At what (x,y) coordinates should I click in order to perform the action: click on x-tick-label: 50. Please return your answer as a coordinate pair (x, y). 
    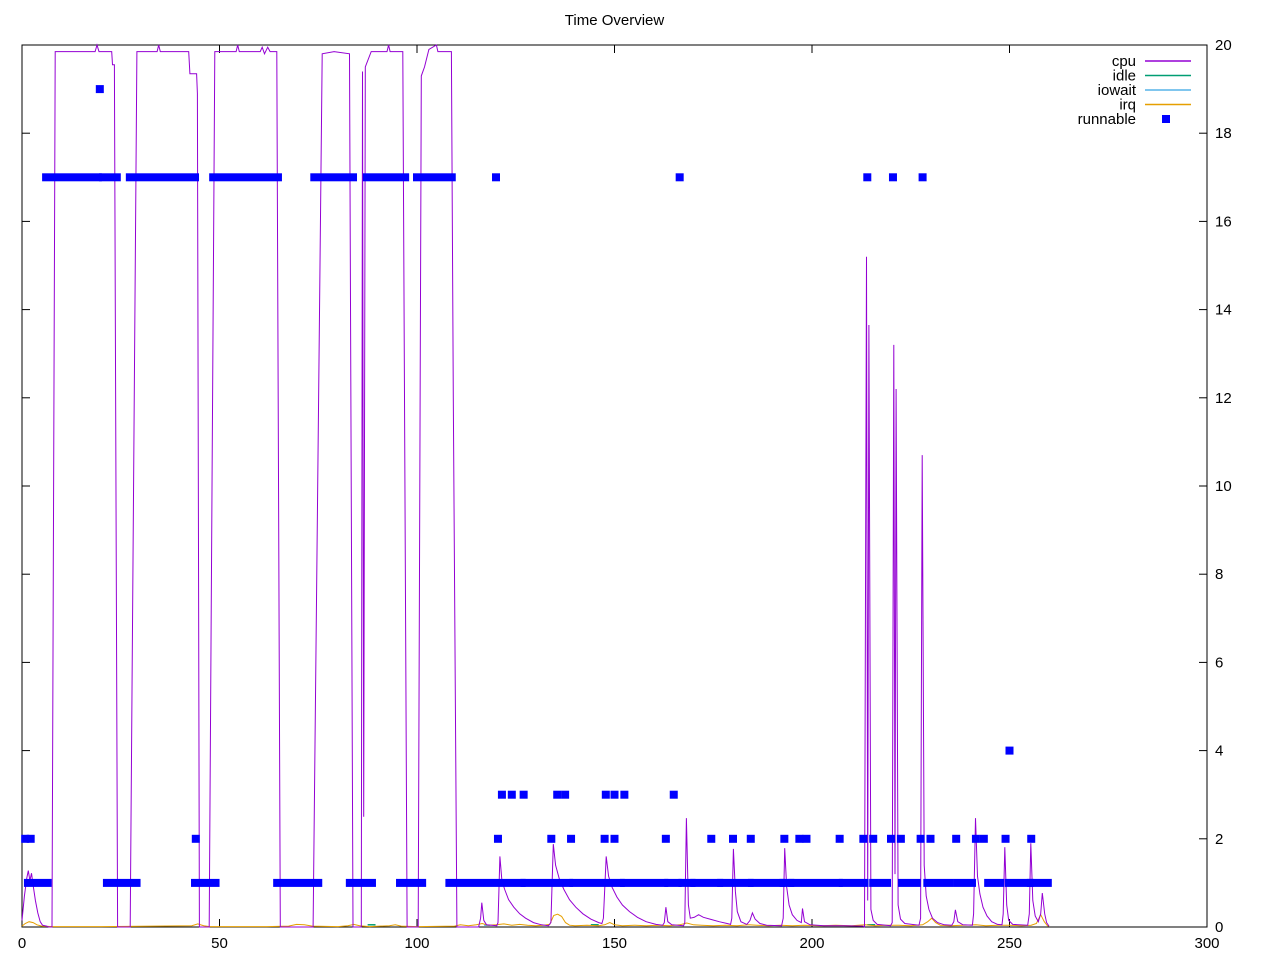
    Looking at the image, I should click on (219, 943).